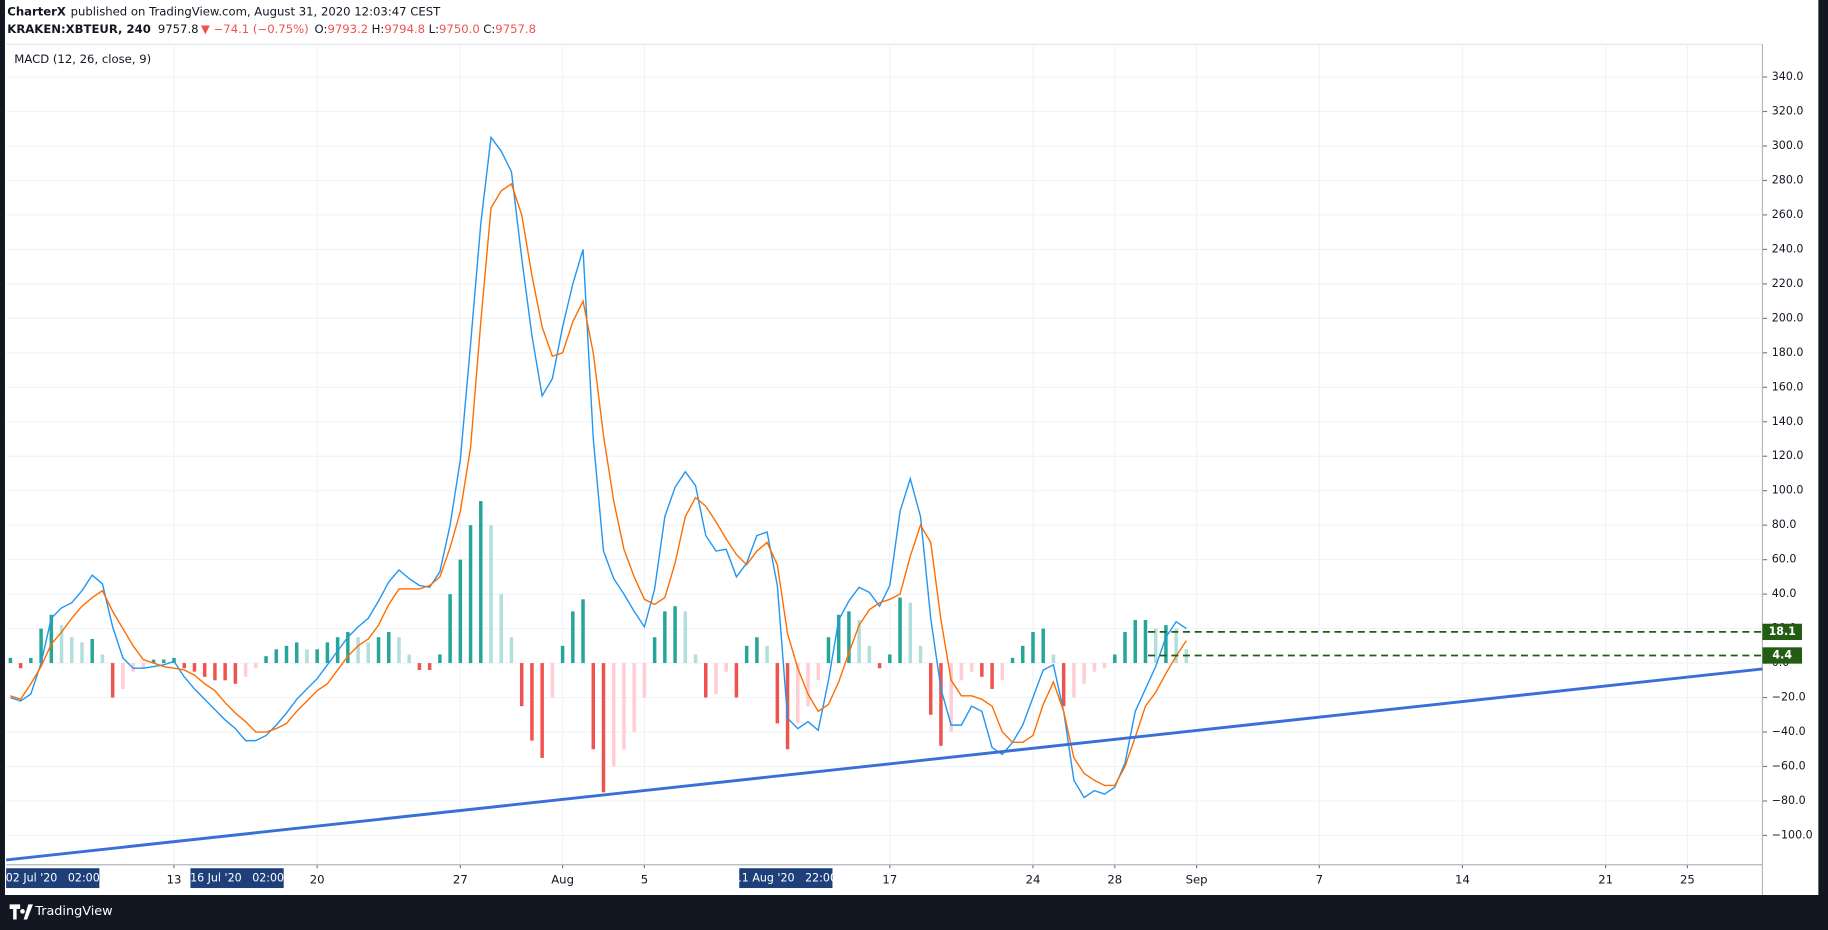  What do you see at coordinates (644, 879) in the screenshot?
I see `x-tick-label: 5` at bounding box center [644, 879].